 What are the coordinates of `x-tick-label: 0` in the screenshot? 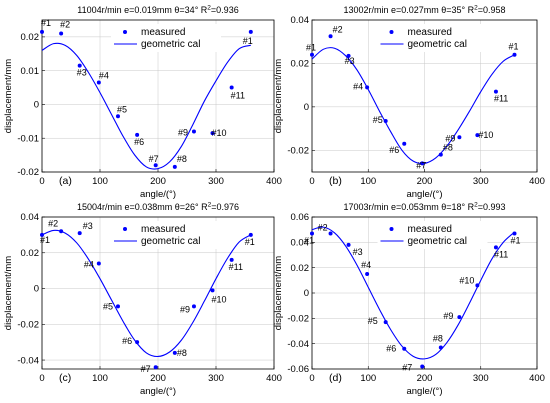 It's located at (41, 378).